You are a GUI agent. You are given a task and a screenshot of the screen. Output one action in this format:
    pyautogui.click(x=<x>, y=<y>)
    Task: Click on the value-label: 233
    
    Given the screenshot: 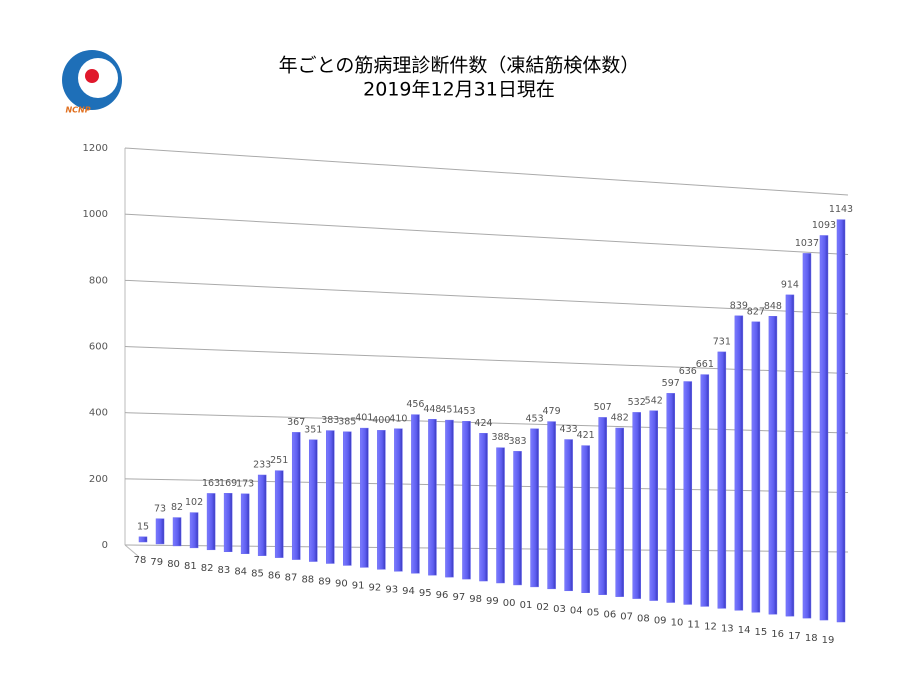 What is the action you would take?
    pyautogui.click(x=262, y=464)
    